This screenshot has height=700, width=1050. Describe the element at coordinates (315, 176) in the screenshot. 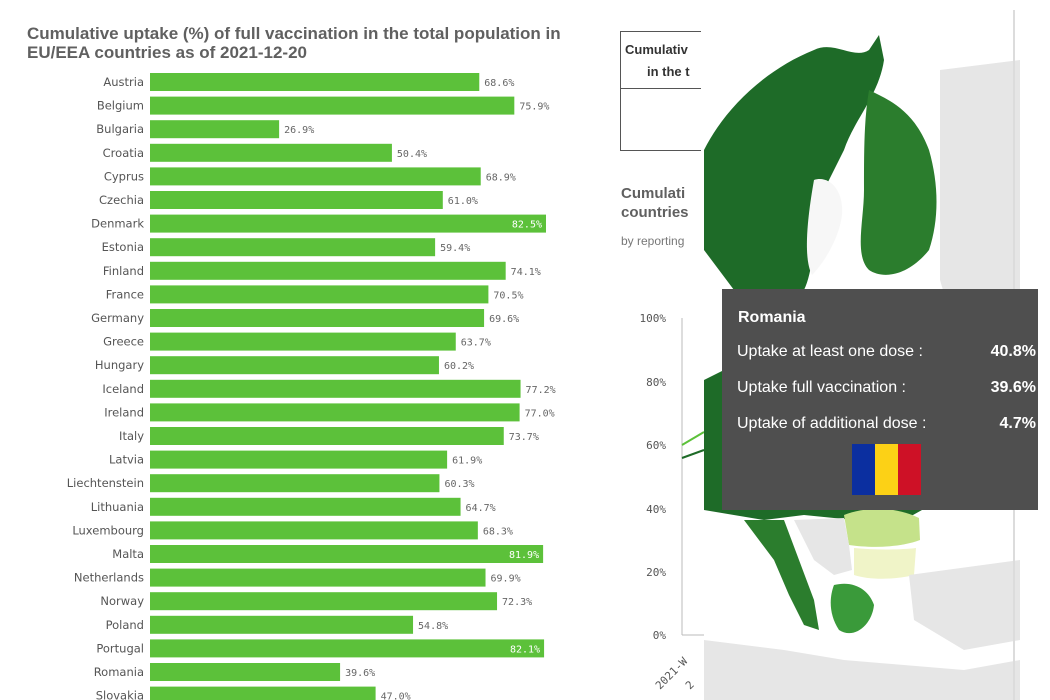

I see `bar-cyprus` at that location.